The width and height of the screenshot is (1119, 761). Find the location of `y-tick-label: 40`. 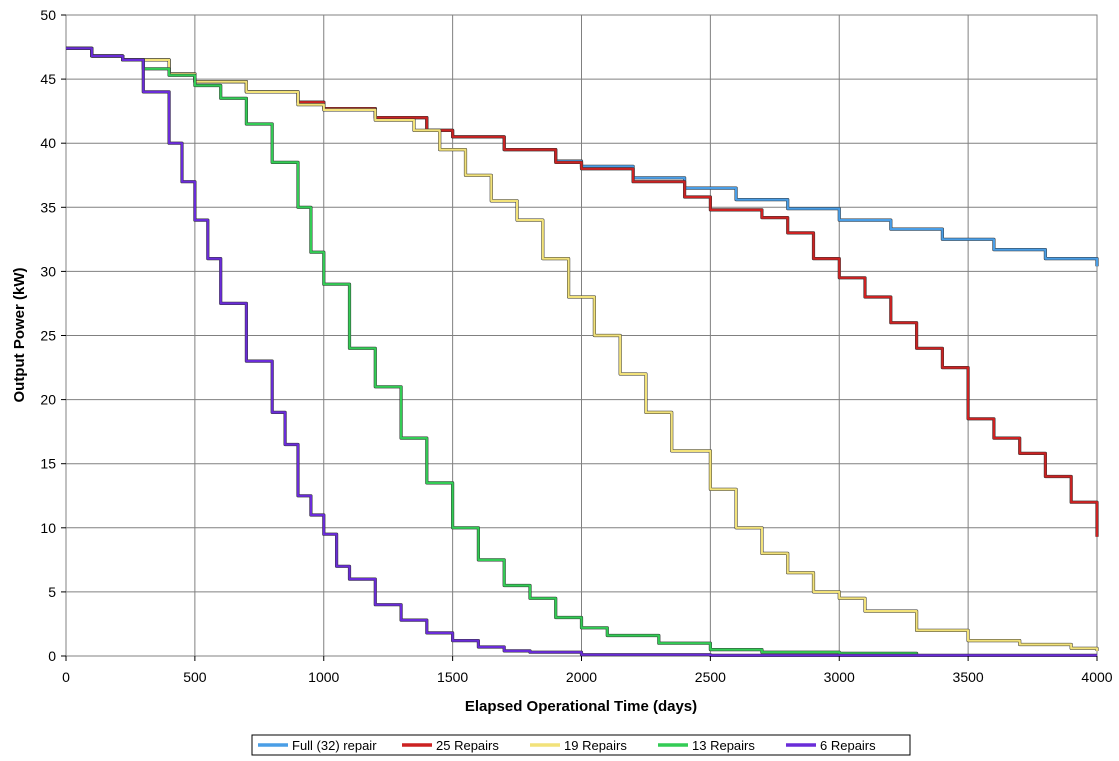

y-tick-label: 40 is located at coordinates (48, 143).